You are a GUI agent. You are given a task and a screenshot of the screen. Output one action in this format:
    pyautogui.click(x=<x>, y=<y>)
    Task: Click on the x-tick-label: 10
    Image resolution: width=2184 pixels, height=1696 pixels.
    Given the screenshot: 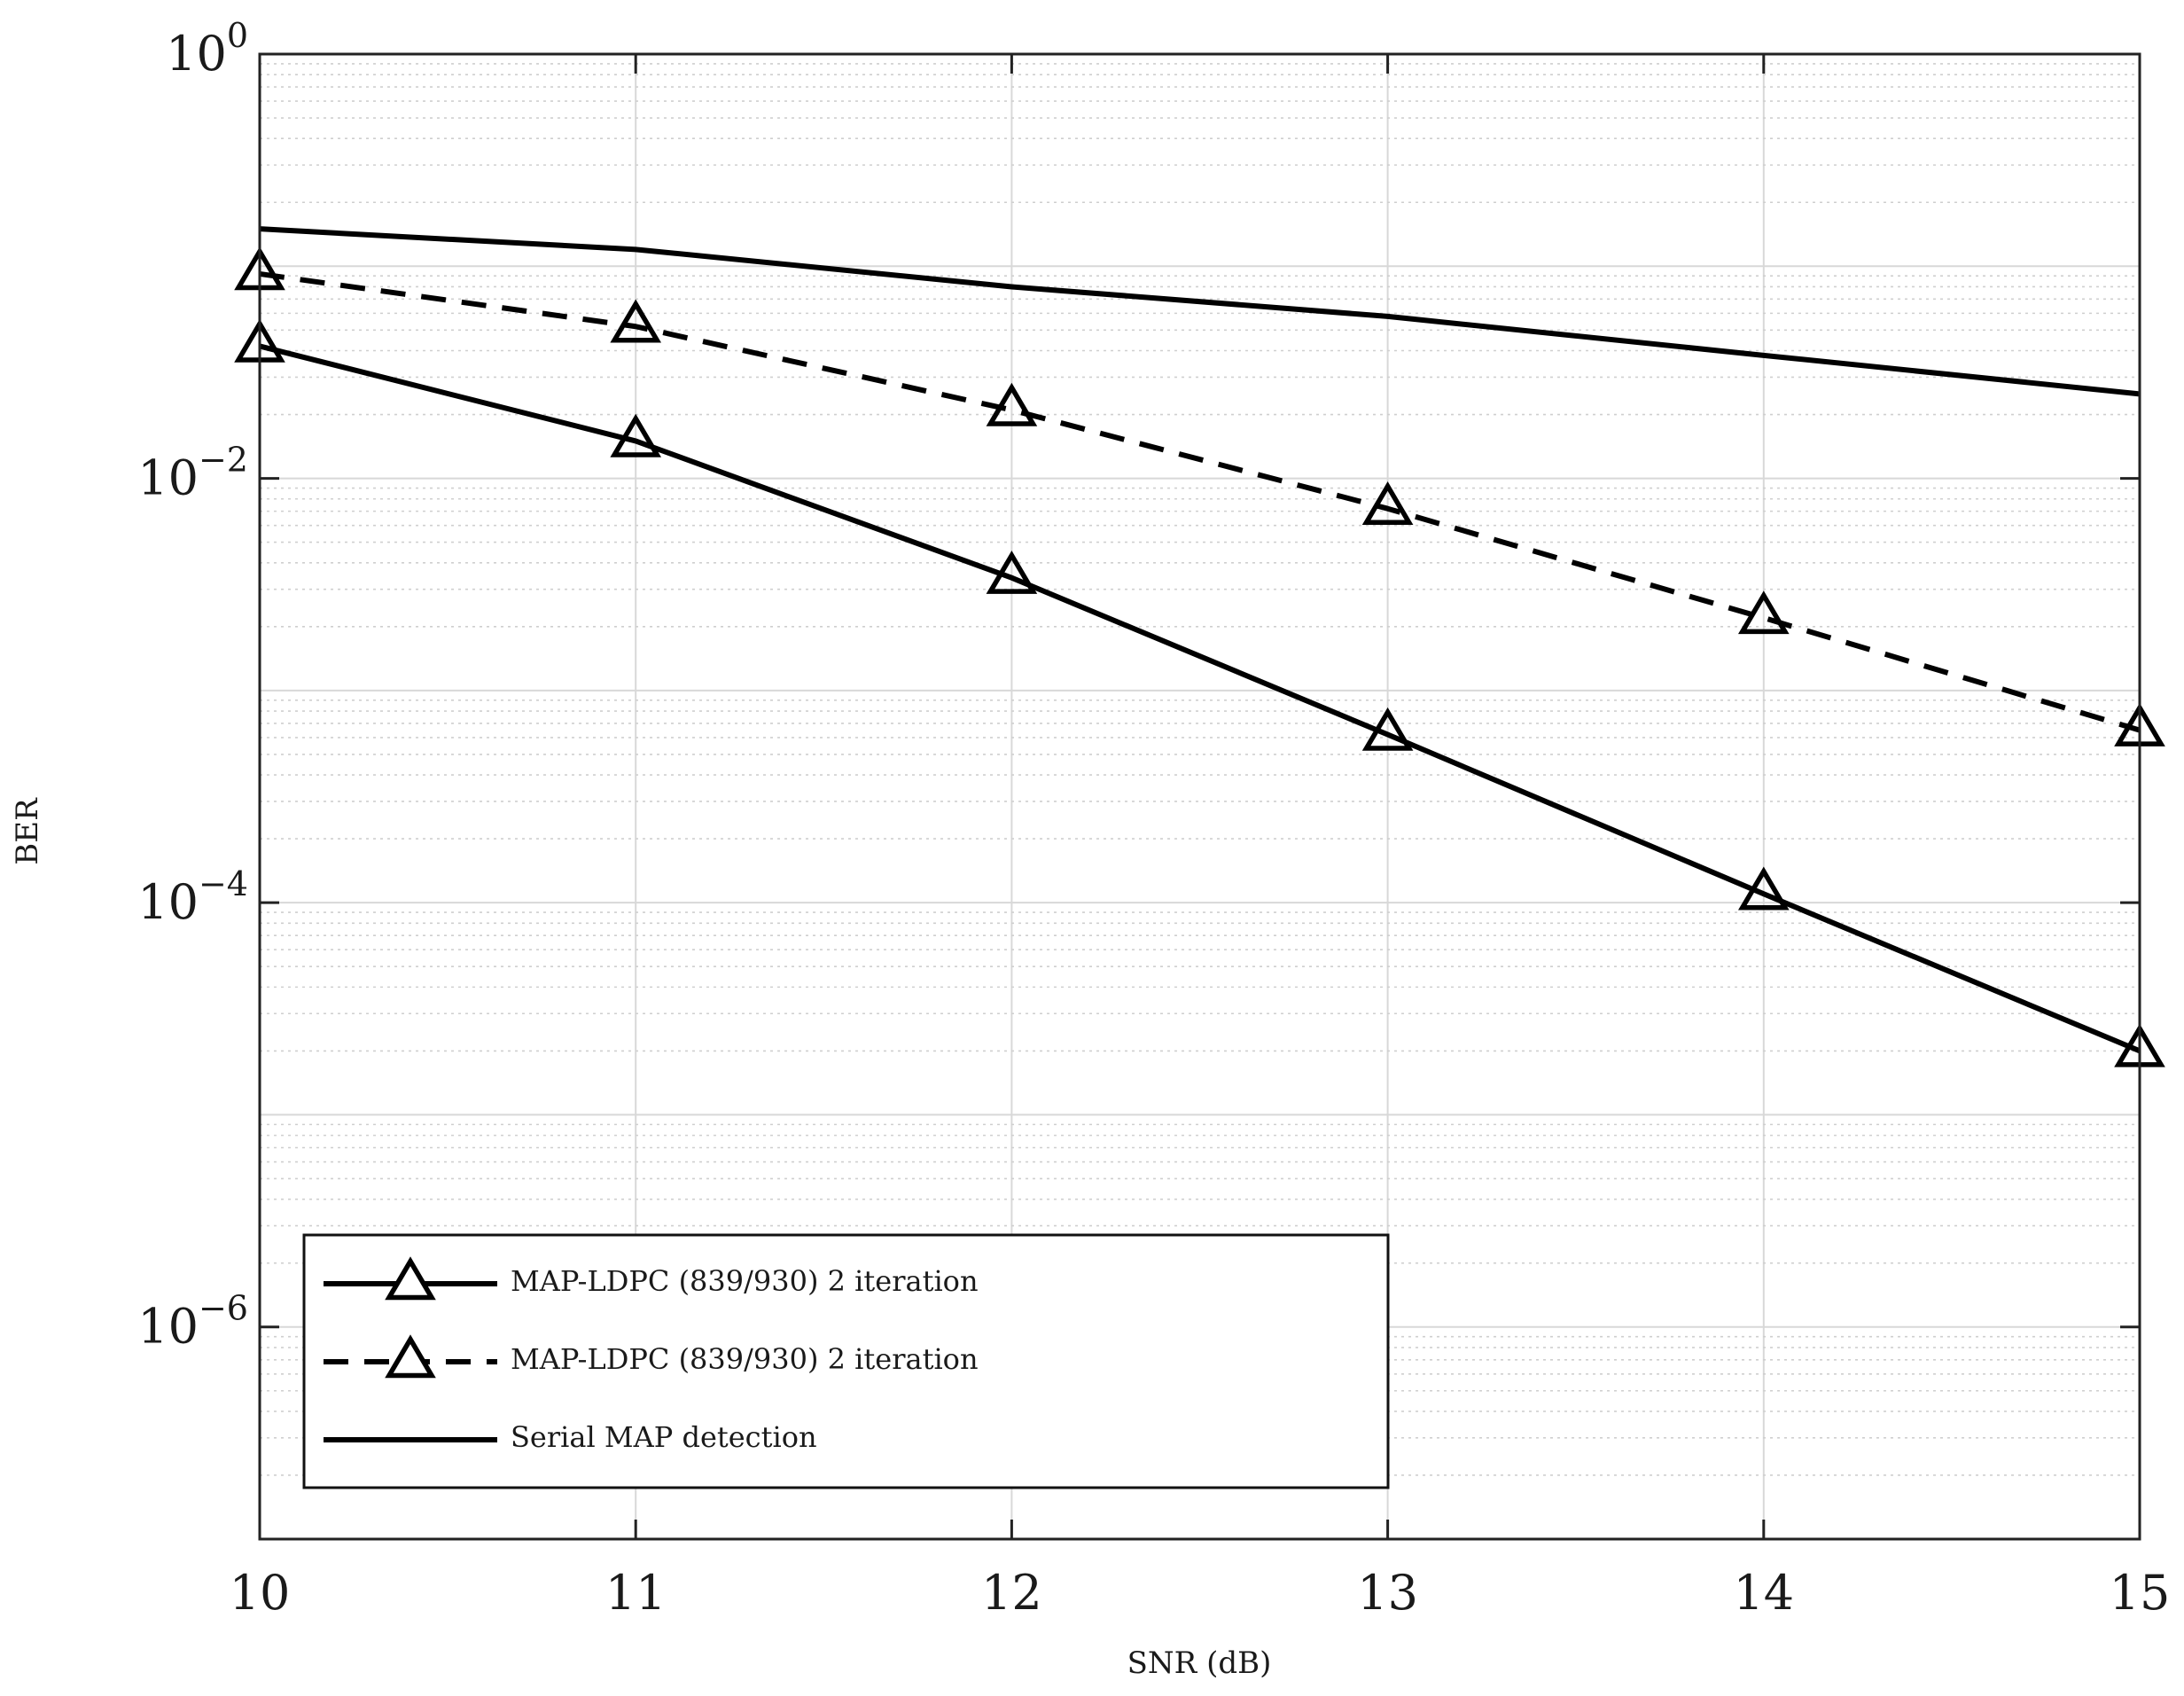 What is the action you would take?
    pyautogui.click(x=260, y=1593)
    